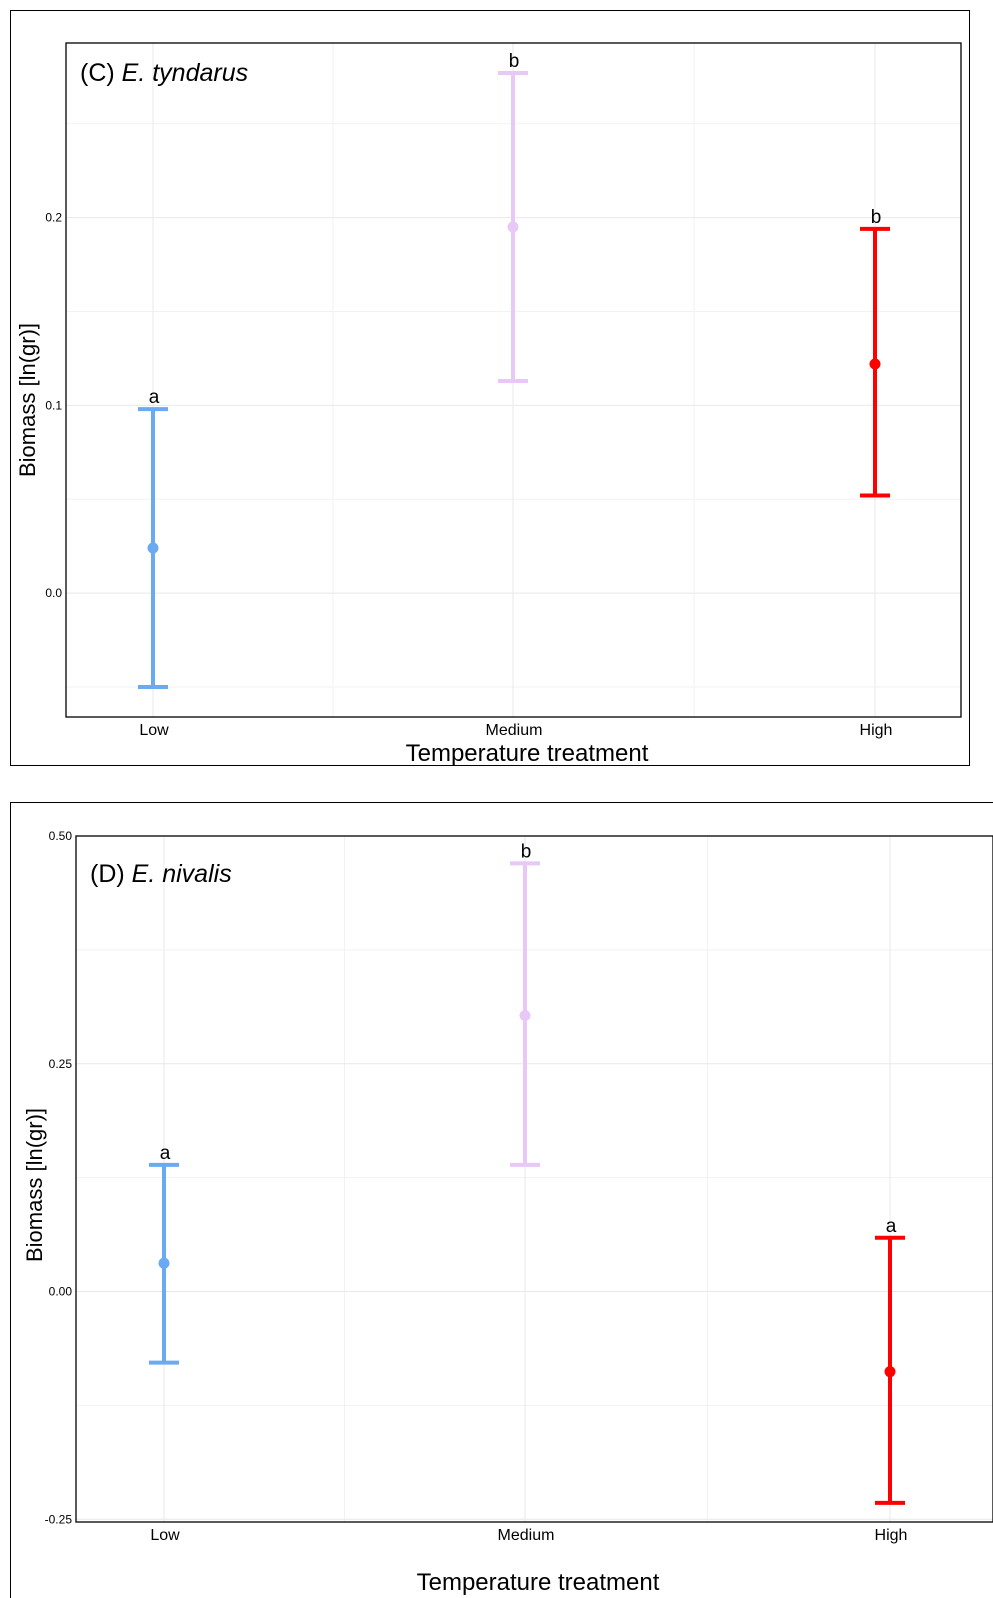 Image resolution: width=993 pixels, height=1598 pixels. Describe the element at coordinates (59, 1519) in the screenshot. I see `y-tick-label: -0.25` at that location.